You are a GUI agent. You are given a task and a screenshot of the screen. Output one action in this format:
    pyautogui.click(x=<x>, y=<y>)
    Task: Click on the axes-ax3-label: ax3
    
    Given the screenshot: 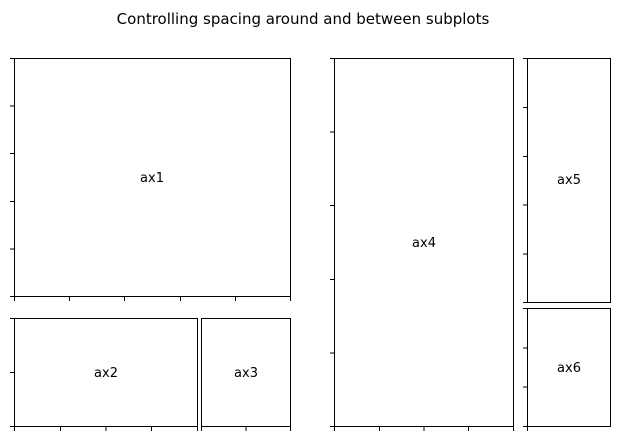 What is the action you would take?
    pyautogui.click(x=246, y=373)
    